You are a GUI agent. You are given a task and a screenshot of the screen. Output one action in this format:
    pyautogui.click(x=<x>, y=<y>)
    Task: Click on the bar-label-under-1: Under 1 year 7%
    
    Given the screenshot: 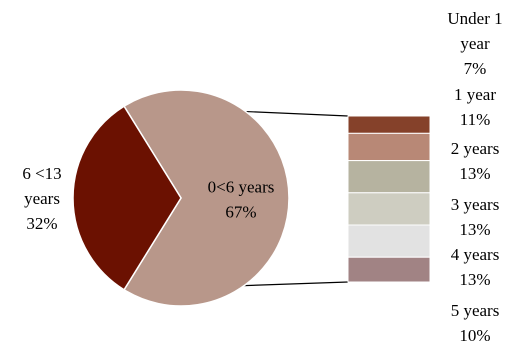 What is the action you would take?
    pyautogui.click(x=474, y=43)
    